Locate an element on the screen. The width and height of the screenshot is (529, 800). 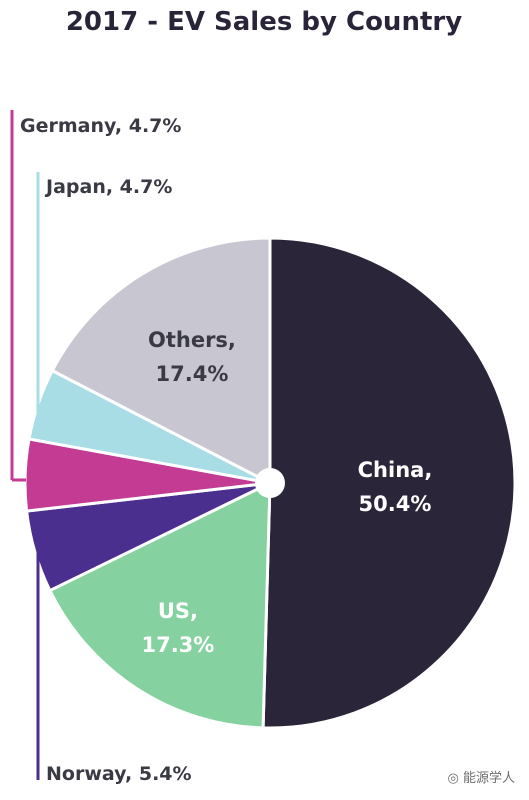
slice-label-others-name: Others, is located at coordinates (192, 340).